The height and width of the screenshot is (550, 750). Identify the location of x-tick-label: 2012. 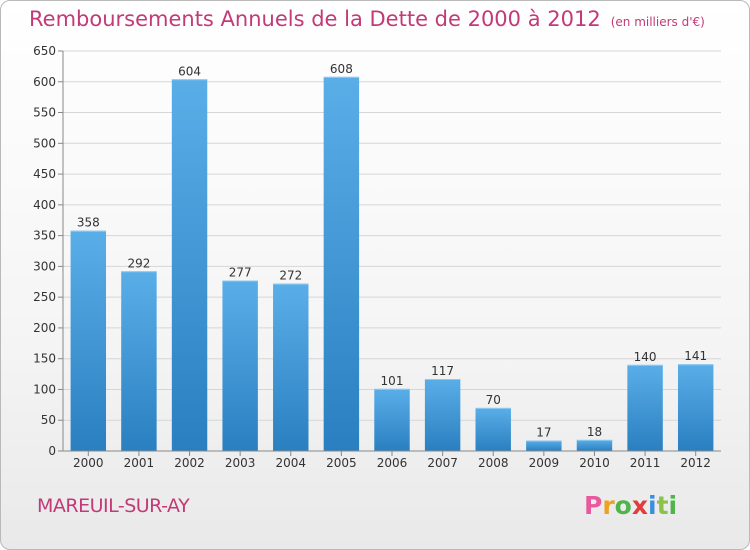
(695, 463).